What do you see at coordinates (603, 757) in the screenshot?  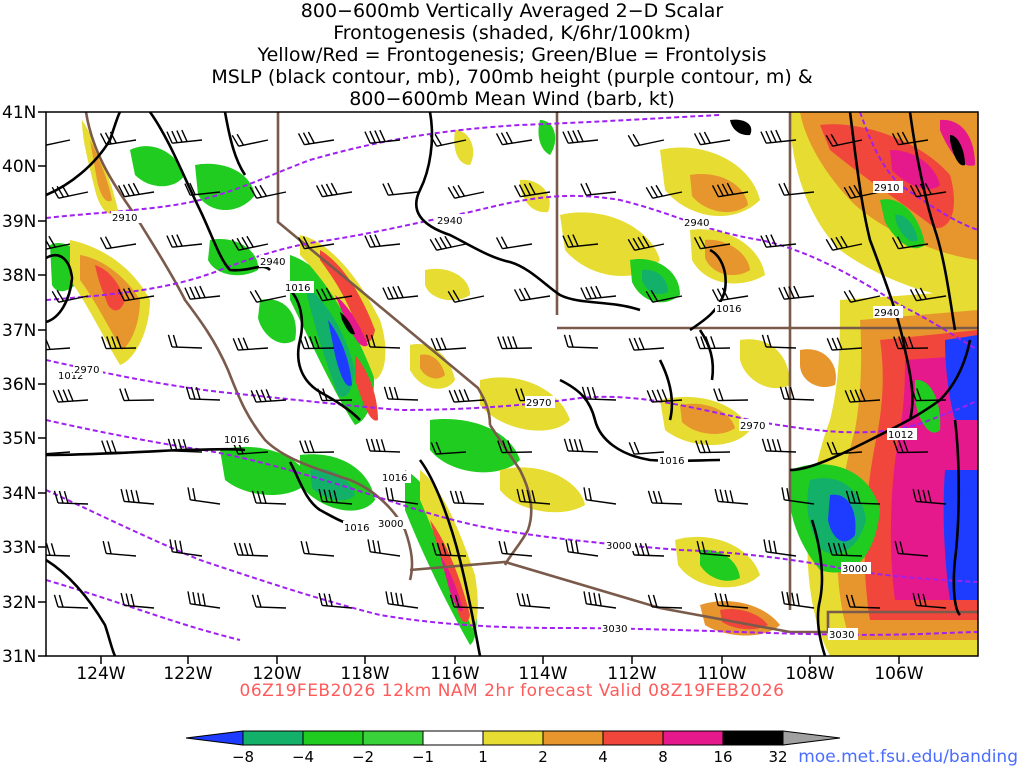 I see `colorbar-tick: 4` at bounding box center [603, 757].